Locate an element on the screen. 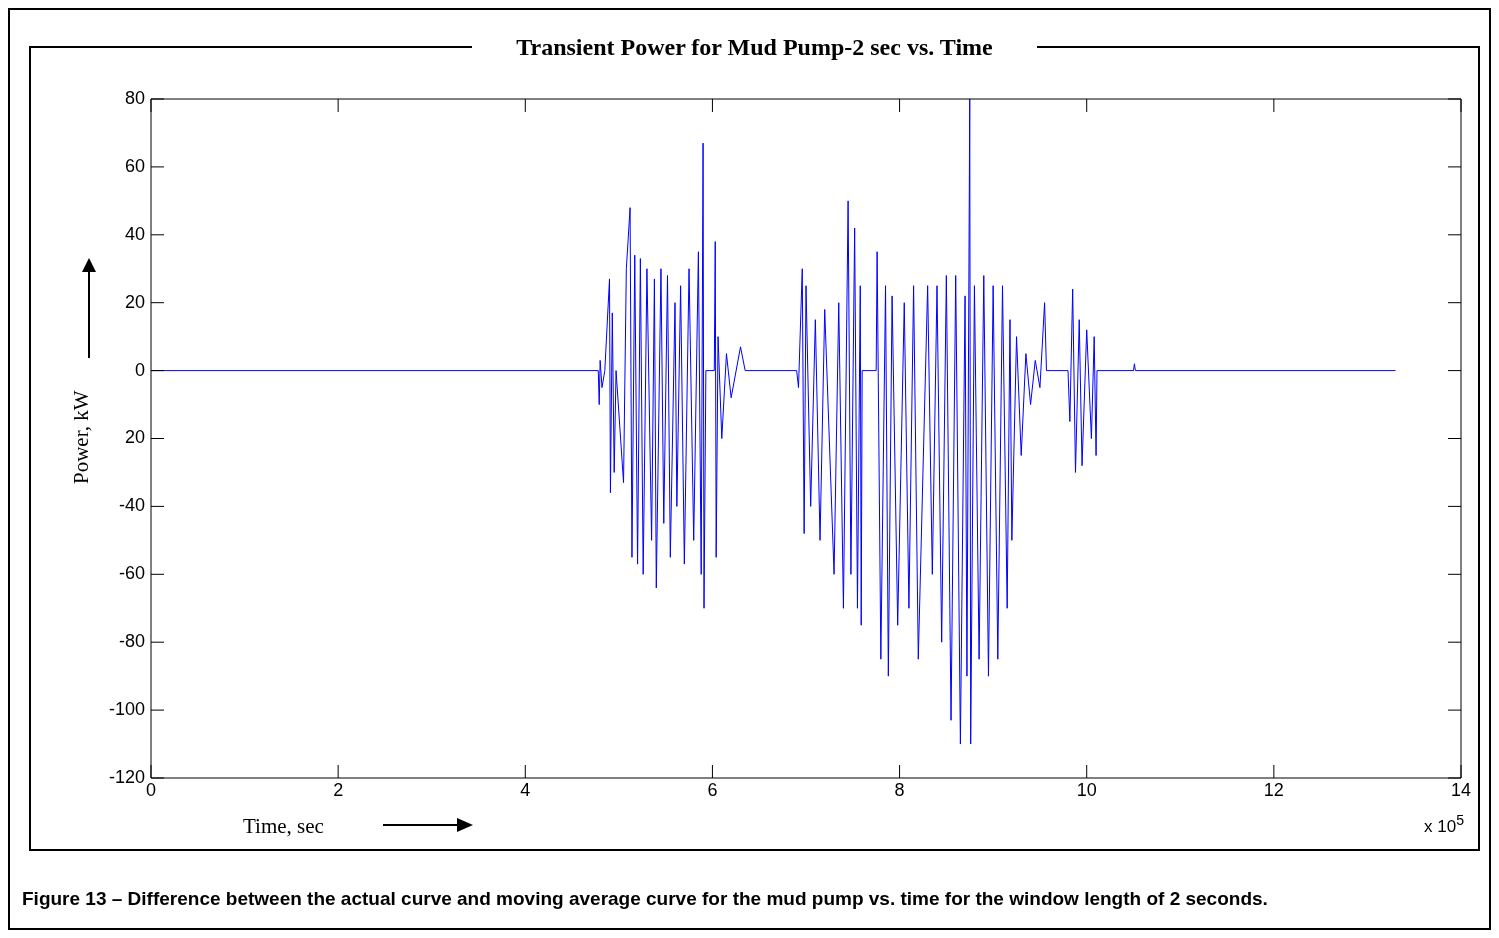  y-tick-label: -60 is located at coordinates (131, 573).